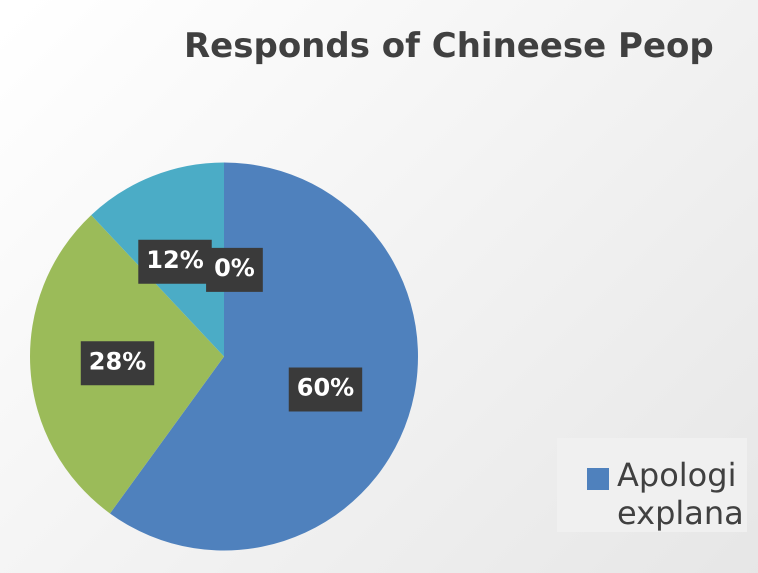  I want to click on data-label: 12%, so click(175, 260).